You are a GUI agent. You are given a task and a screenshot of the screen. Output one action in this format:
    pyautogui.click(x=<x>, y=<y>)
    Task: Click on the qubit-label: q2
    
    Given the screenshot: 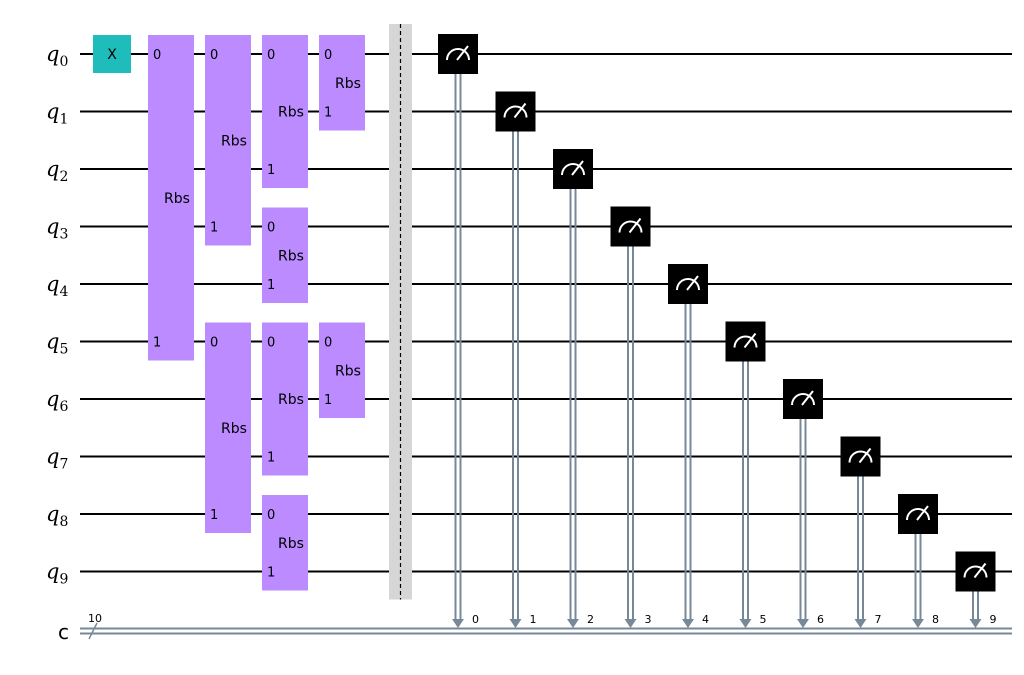 What is the action you would take?
    pyautogui.click(x=57, y=171)
    